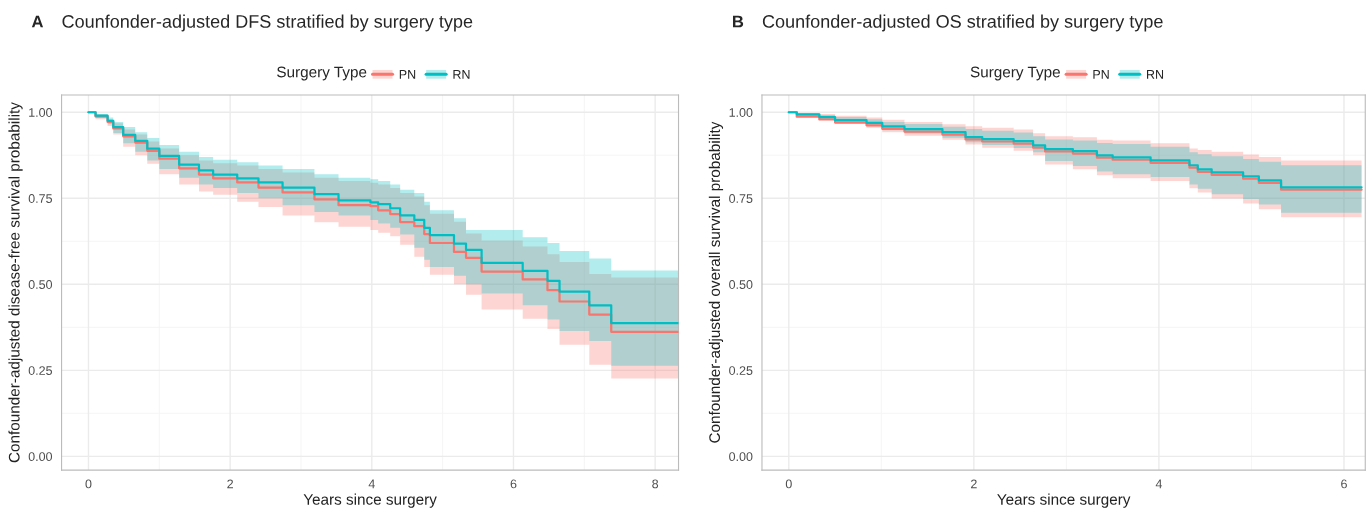 Image resolution: width=1368 pixels, height=511 pixels. I want to click on chart-title: Counfonder-adjusted OS stratified by surgery type, so click(962, 23).